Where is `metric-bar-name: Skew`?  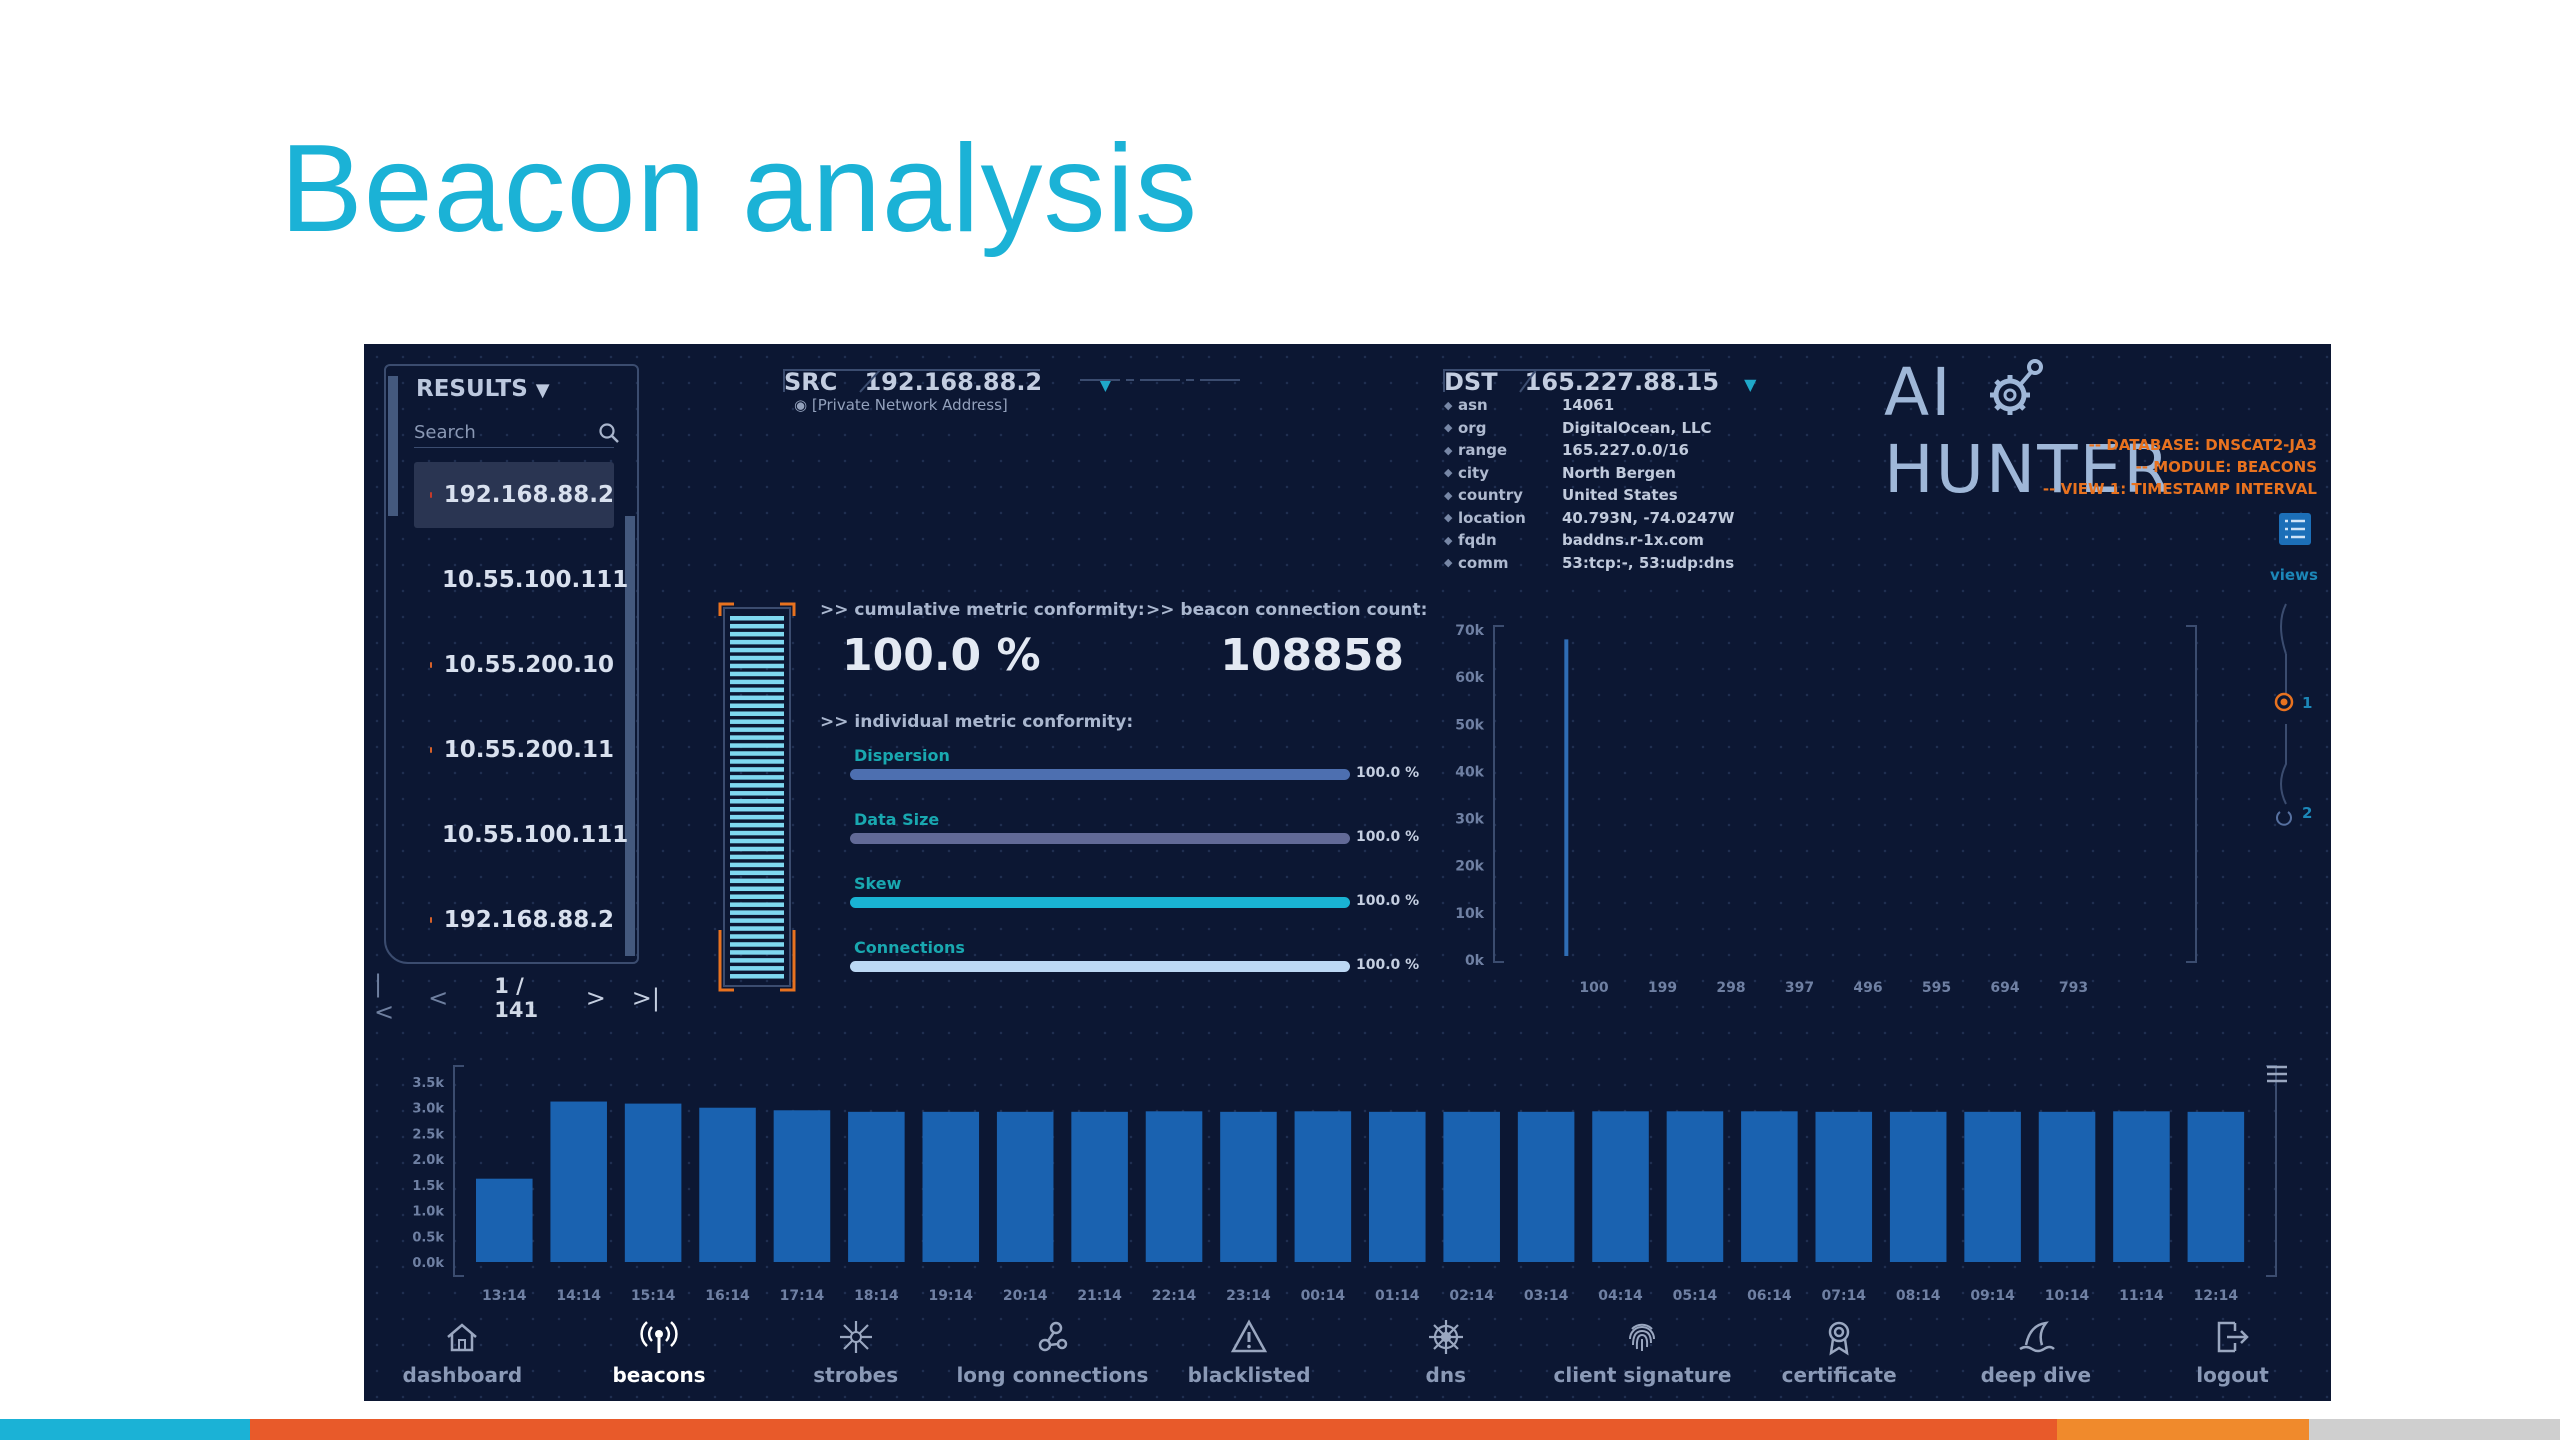
metric-bar-name: Skew is located at coordinates (878, 883).